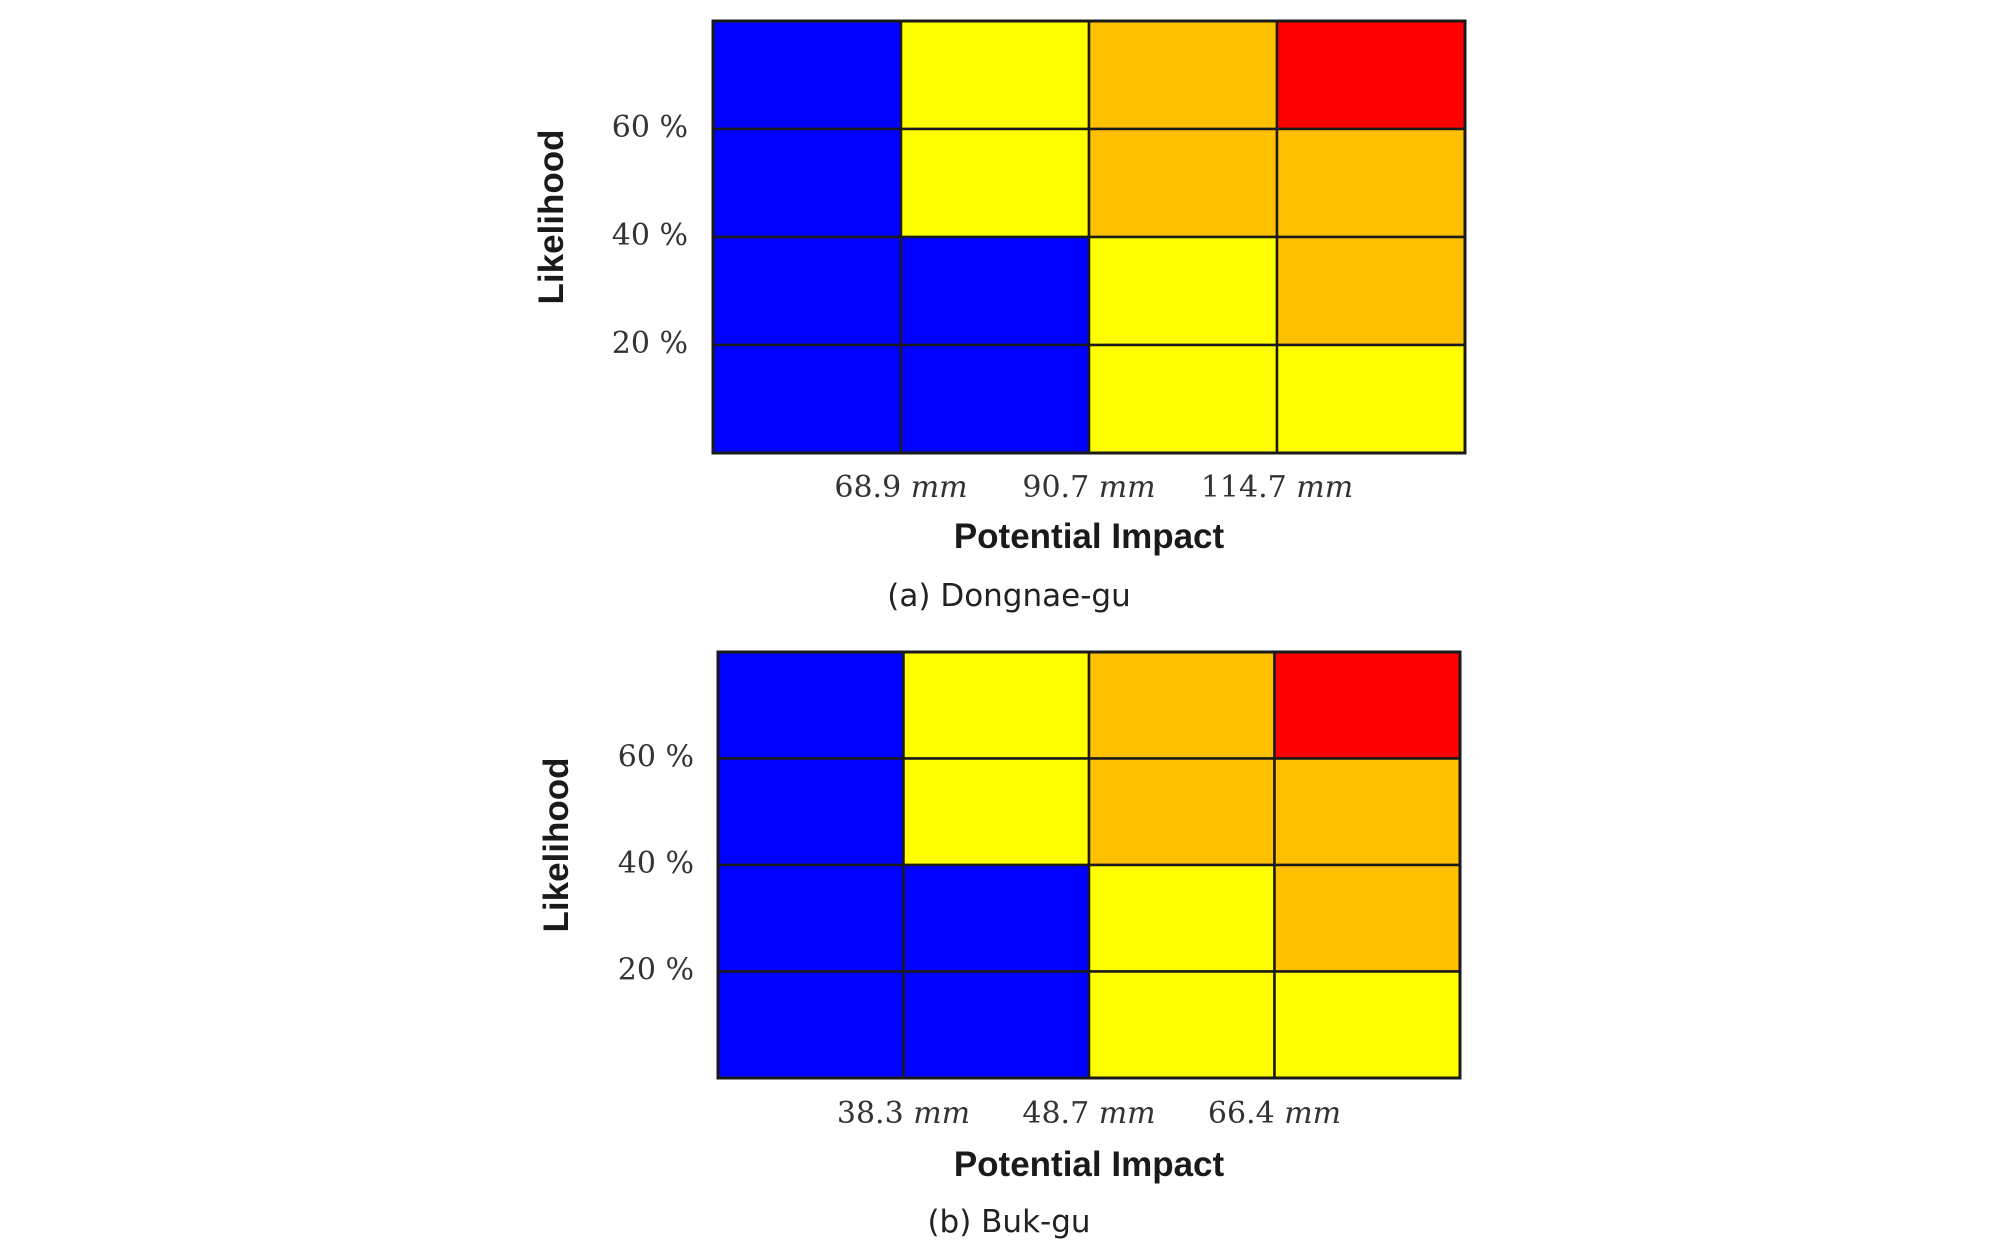  Describe the element at coordinates (900, 487) in the screenshot. I see `x-tick-label: 68.9 mm` at that location.